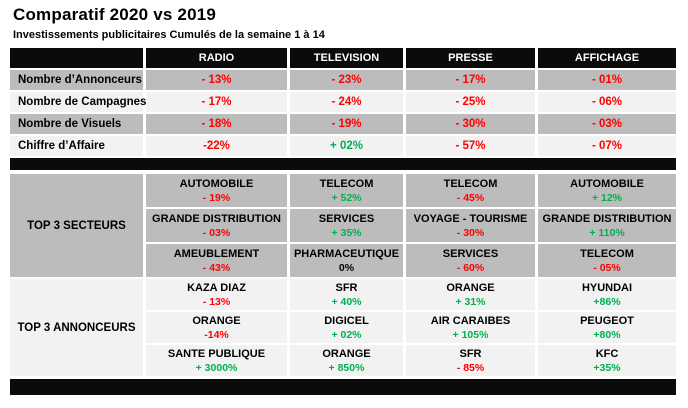  I want to click on advertiser-value: + 31%, so click(470, 301).